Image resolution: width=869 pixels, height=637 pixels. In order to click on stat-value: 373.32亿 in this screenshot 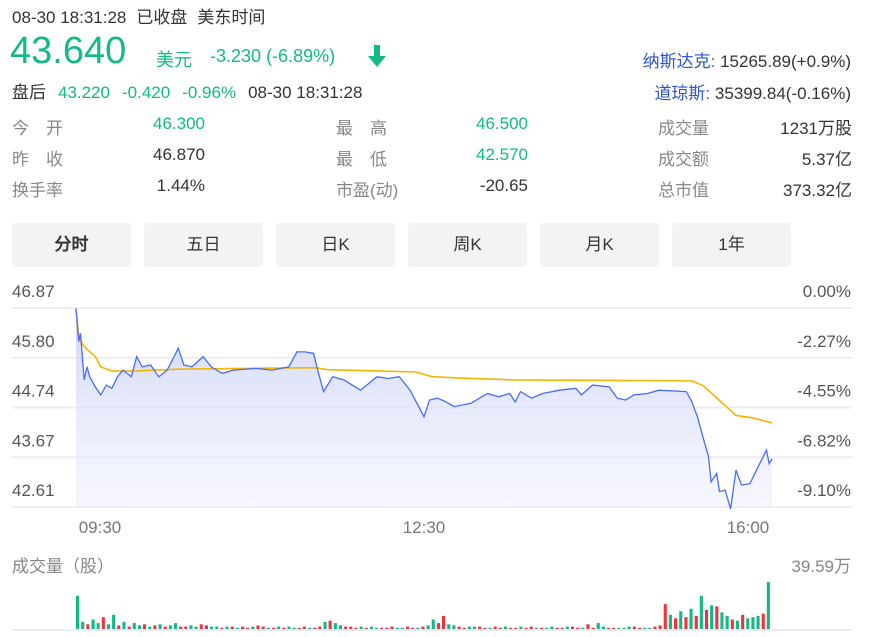, I will do `click(817, 190)`.